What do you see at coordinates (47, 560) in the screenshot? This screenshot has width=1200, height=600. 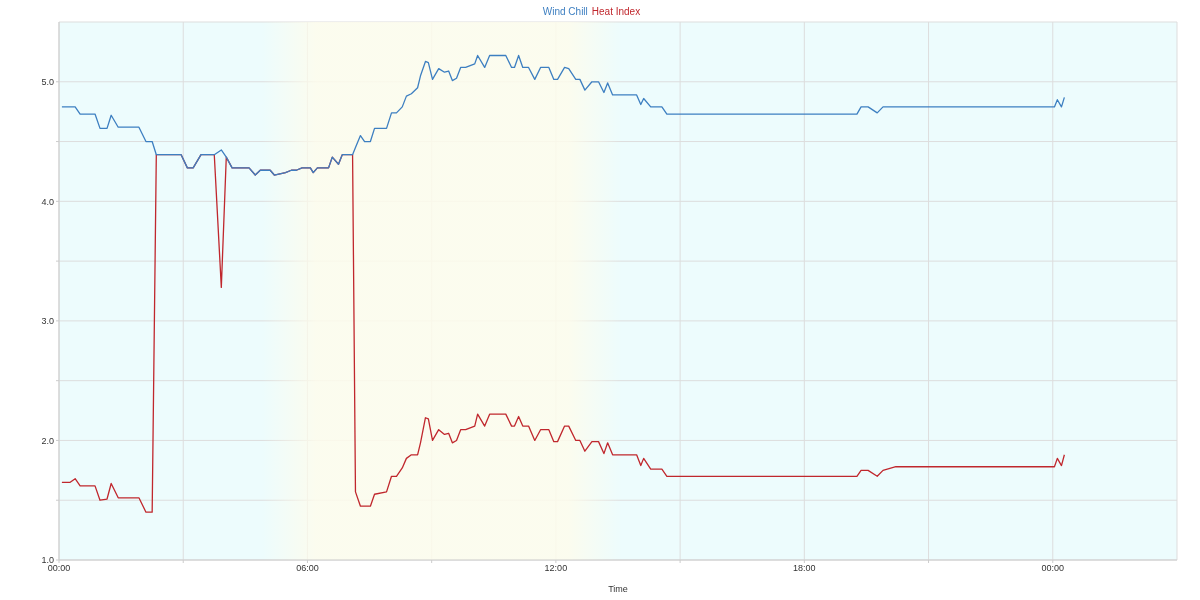 I see `y-tick-label: 1.0` at bounding box center [47, 560].